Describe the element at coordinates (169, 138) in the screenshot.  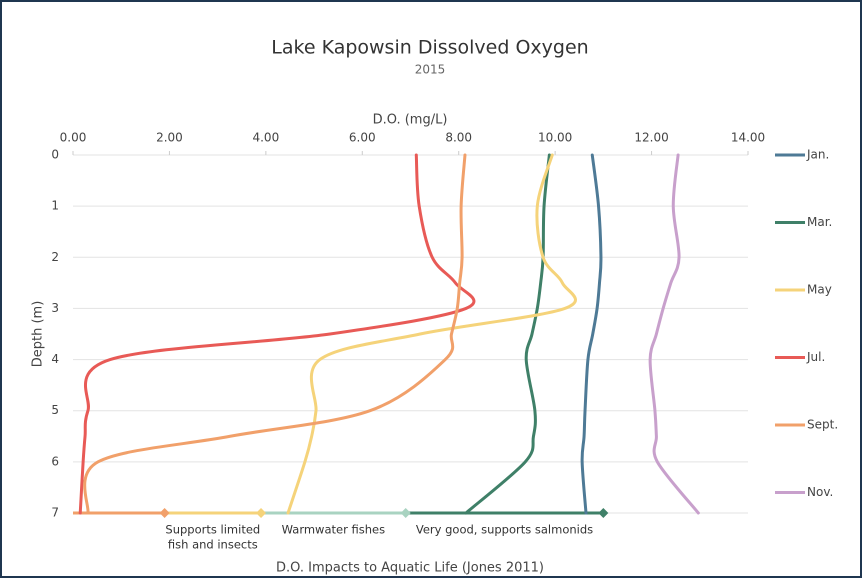
I see `x-tick-label: 2.00` at that location.